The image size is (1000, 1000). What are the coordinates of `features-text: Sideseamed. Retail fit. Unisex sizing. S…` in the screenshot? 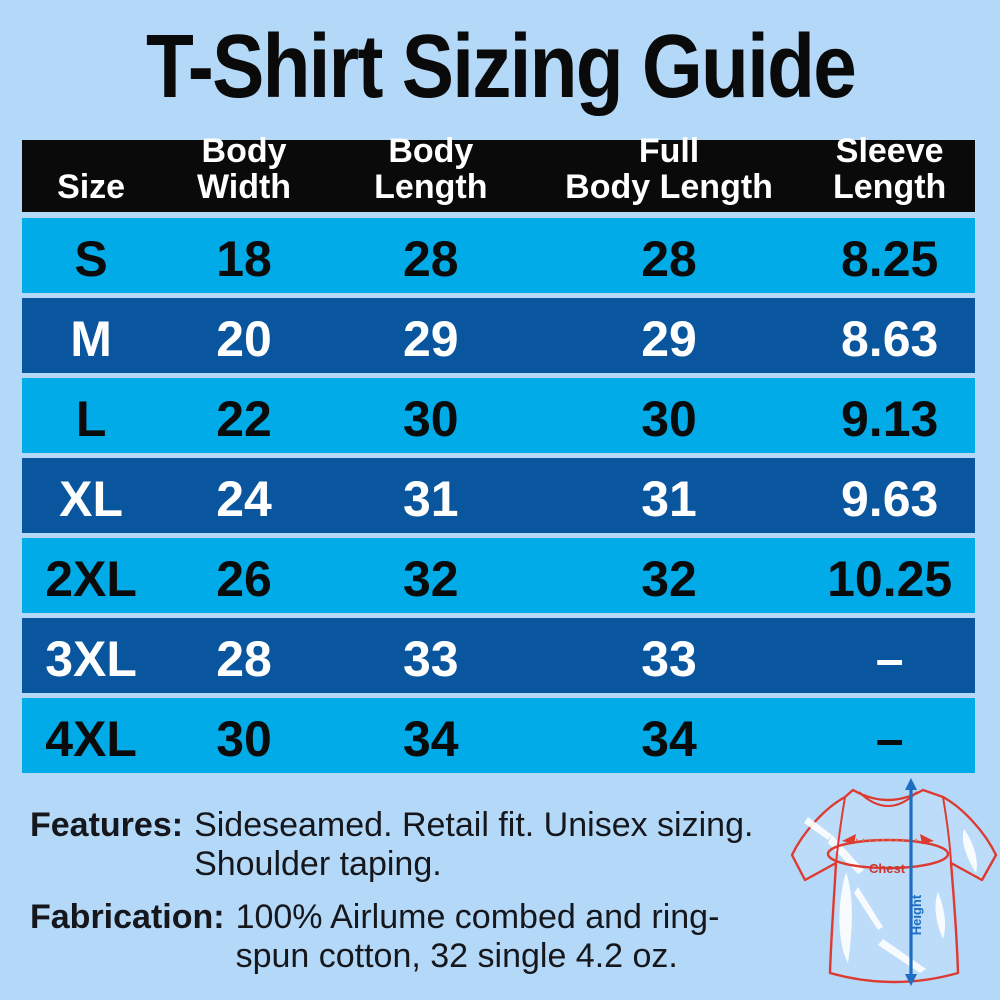 It's located at (474, 844).